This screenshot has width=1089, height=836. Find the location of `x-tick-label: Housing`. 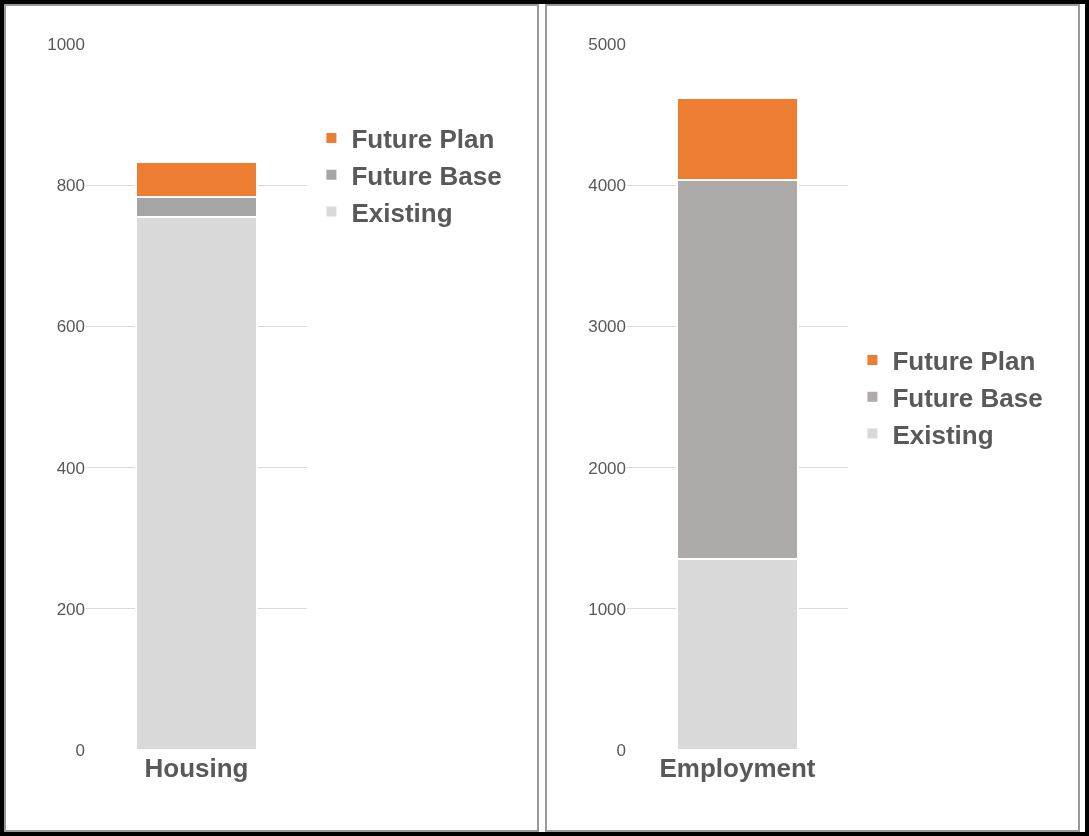

x-tick-label: Housing is located at coordinates (196, 768).